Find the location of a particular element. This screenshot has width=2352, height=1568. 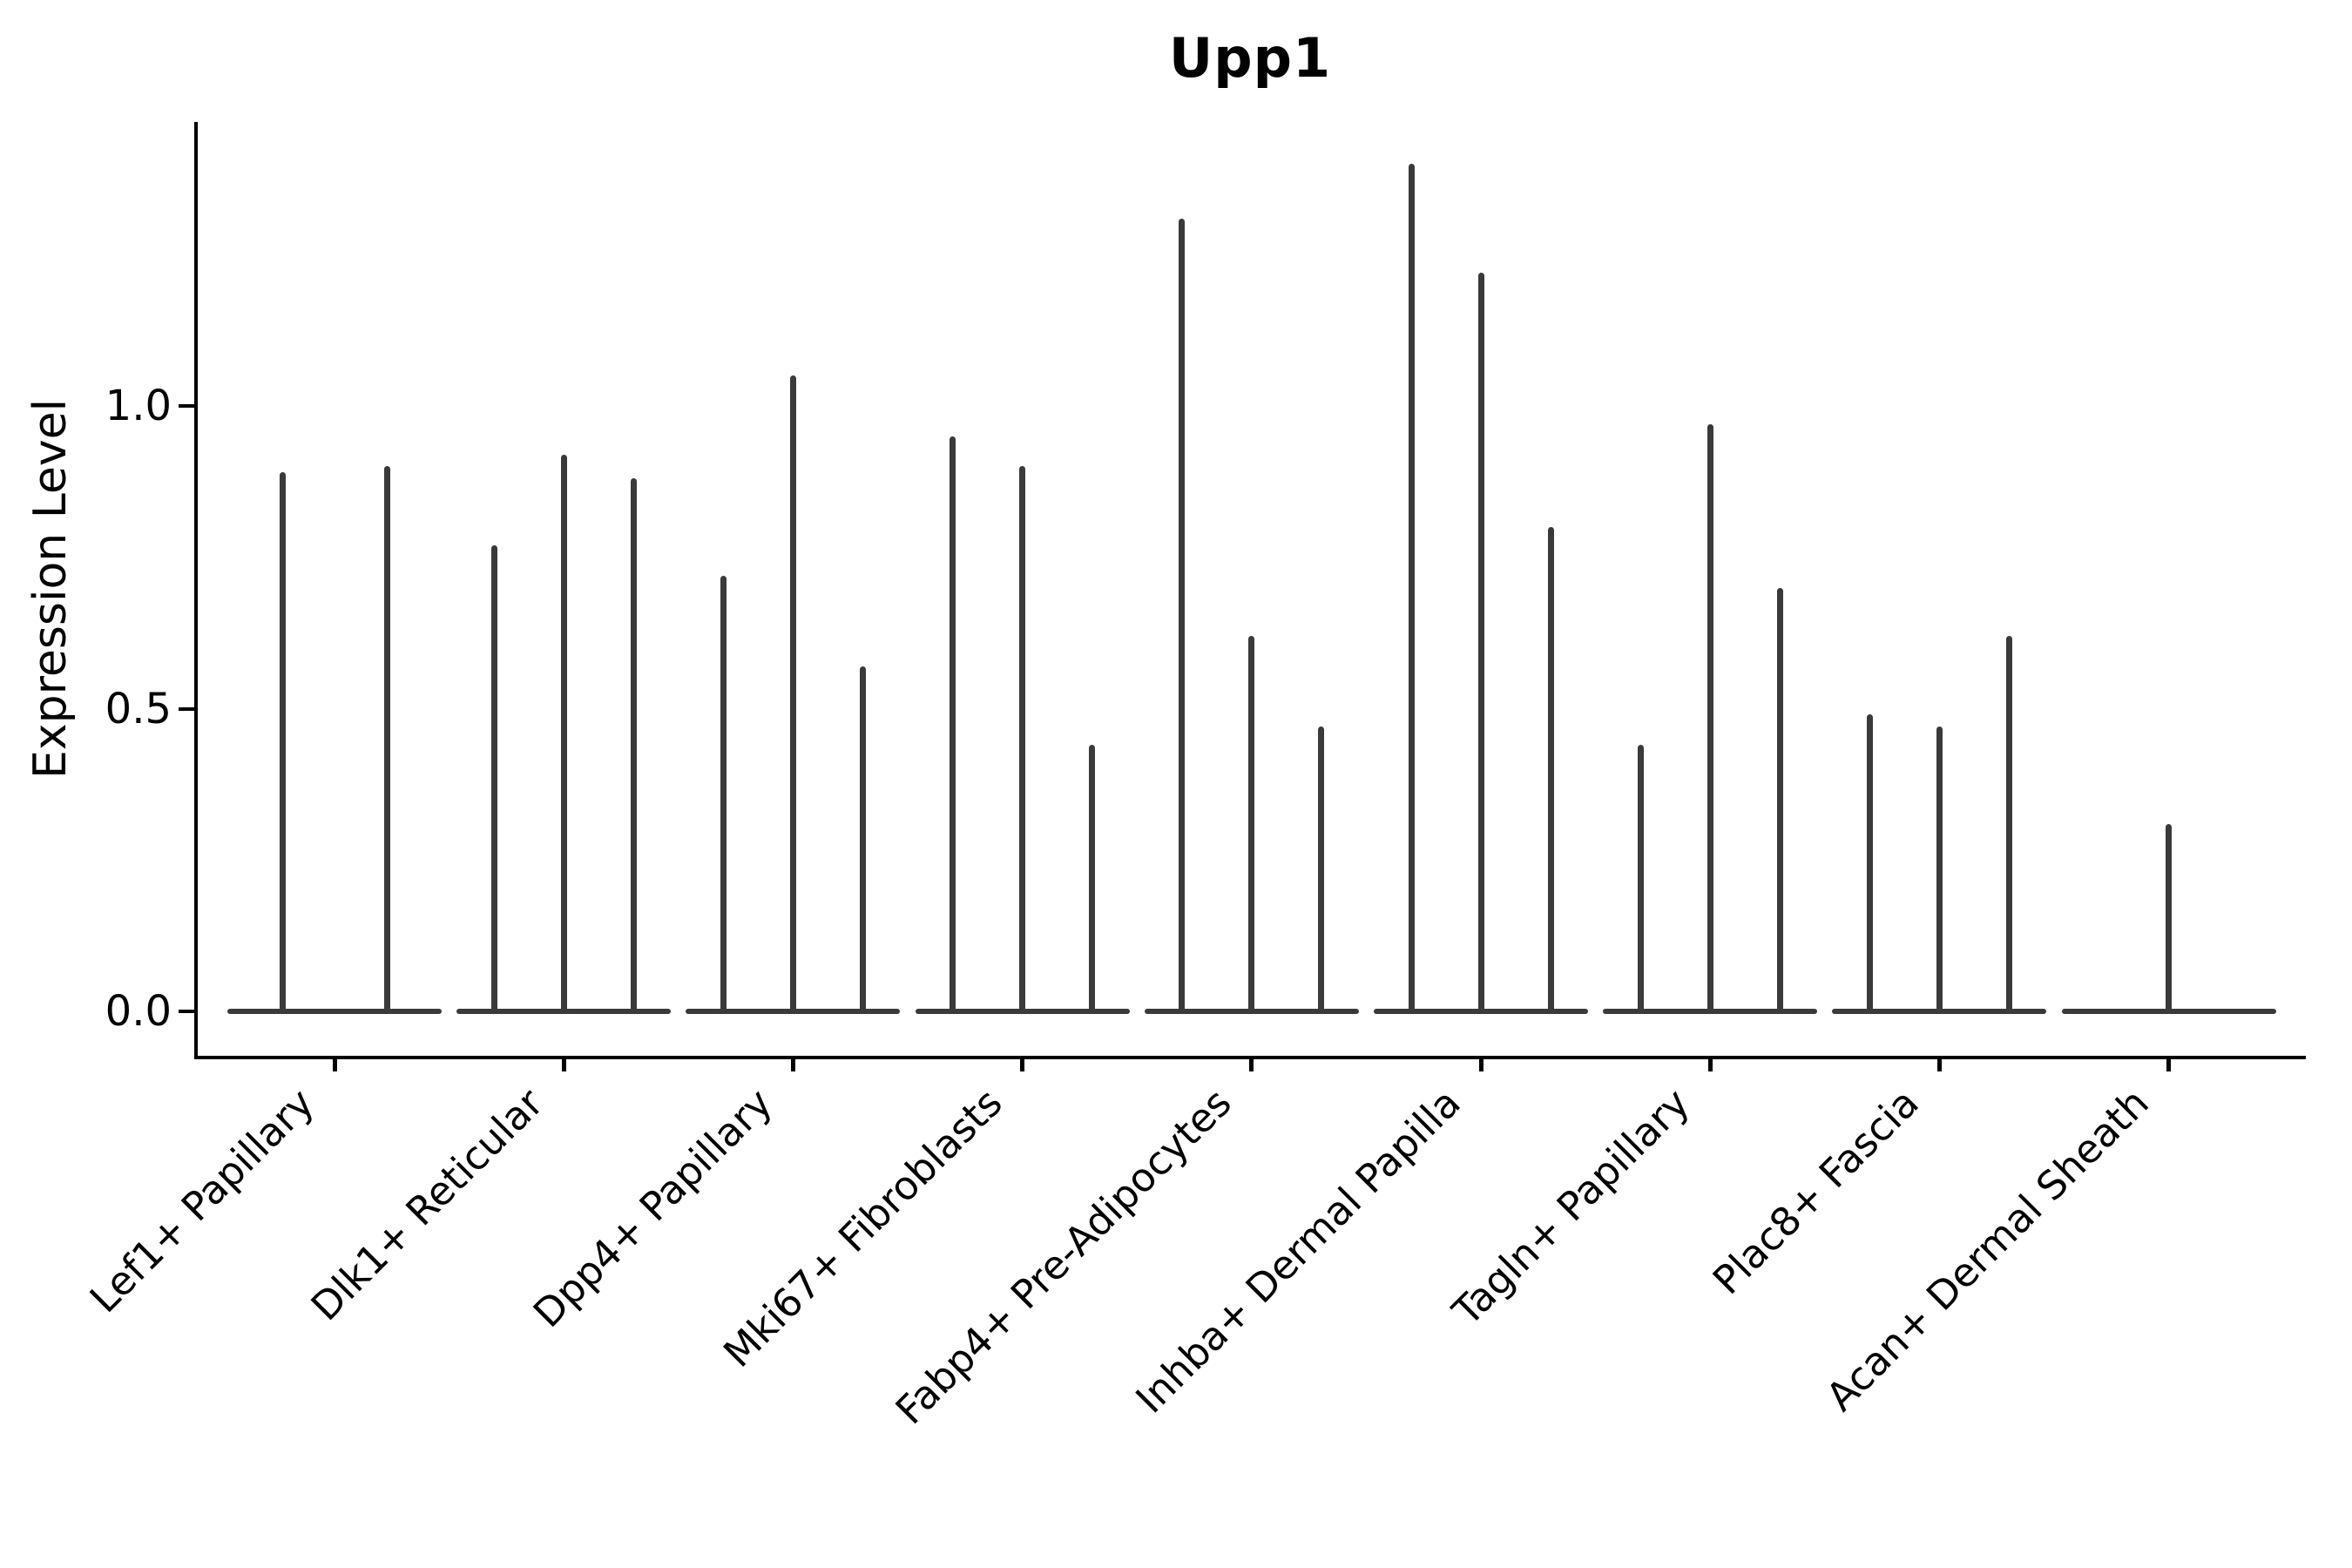

figure-title: Upp1 is located at coordinates (1250, 58).